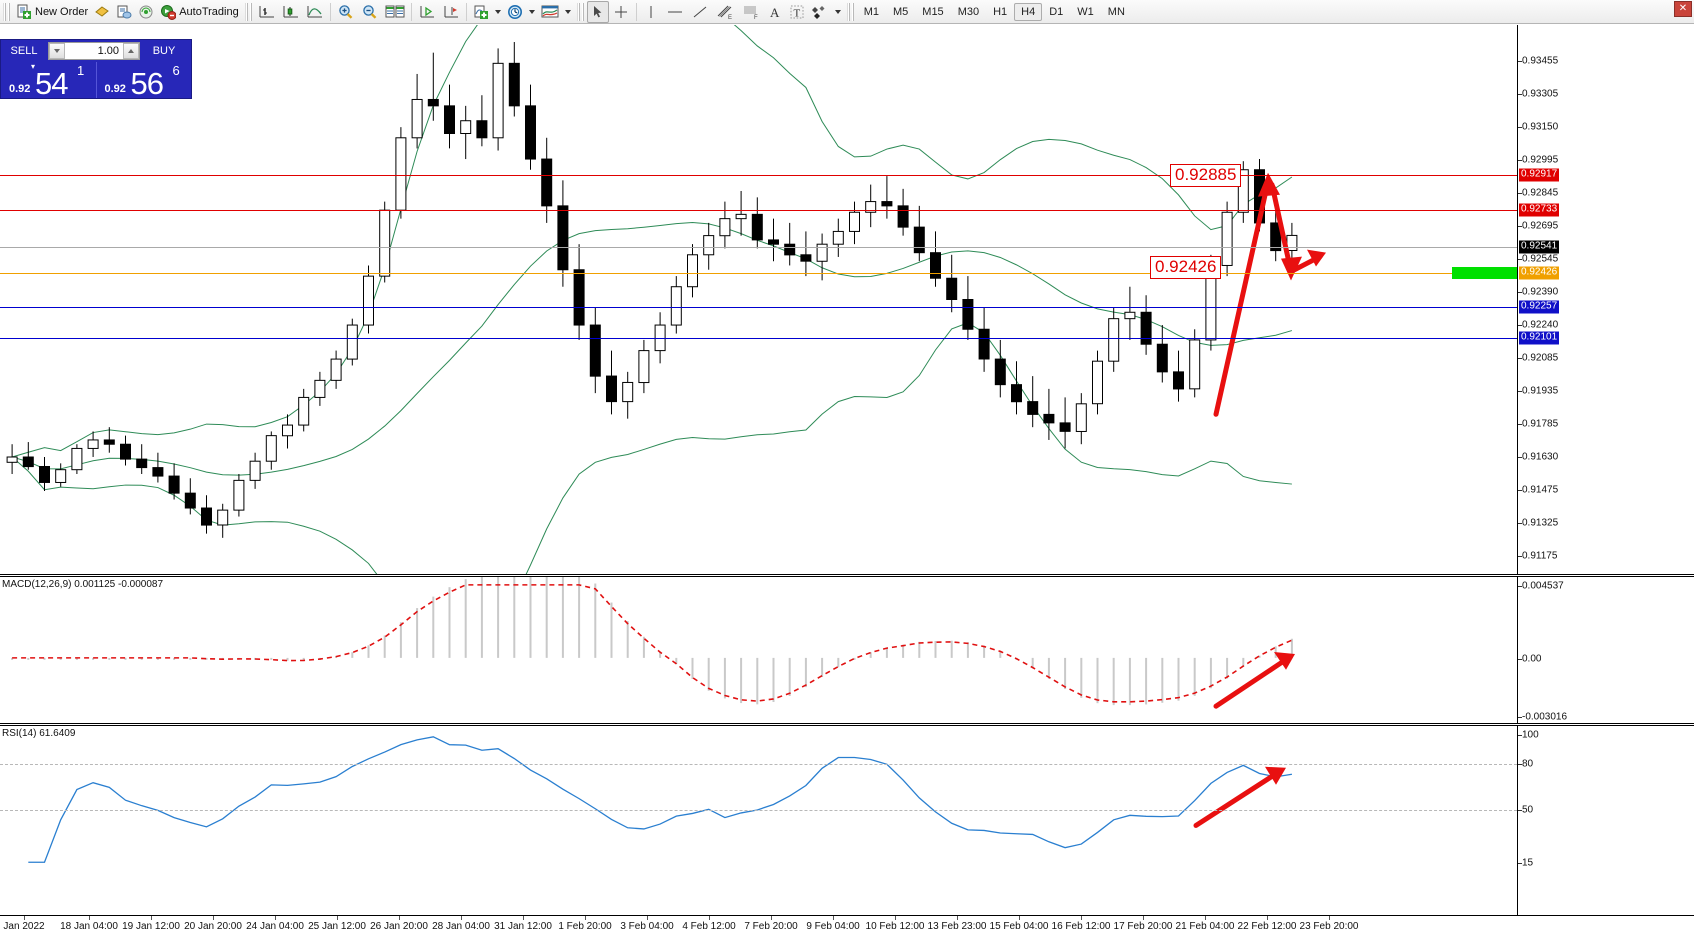 Image resolution: width=1694 pixels, height=939 pixels. I want to click on annotation-price-pivot: 0.92426, so click(1186, 267).